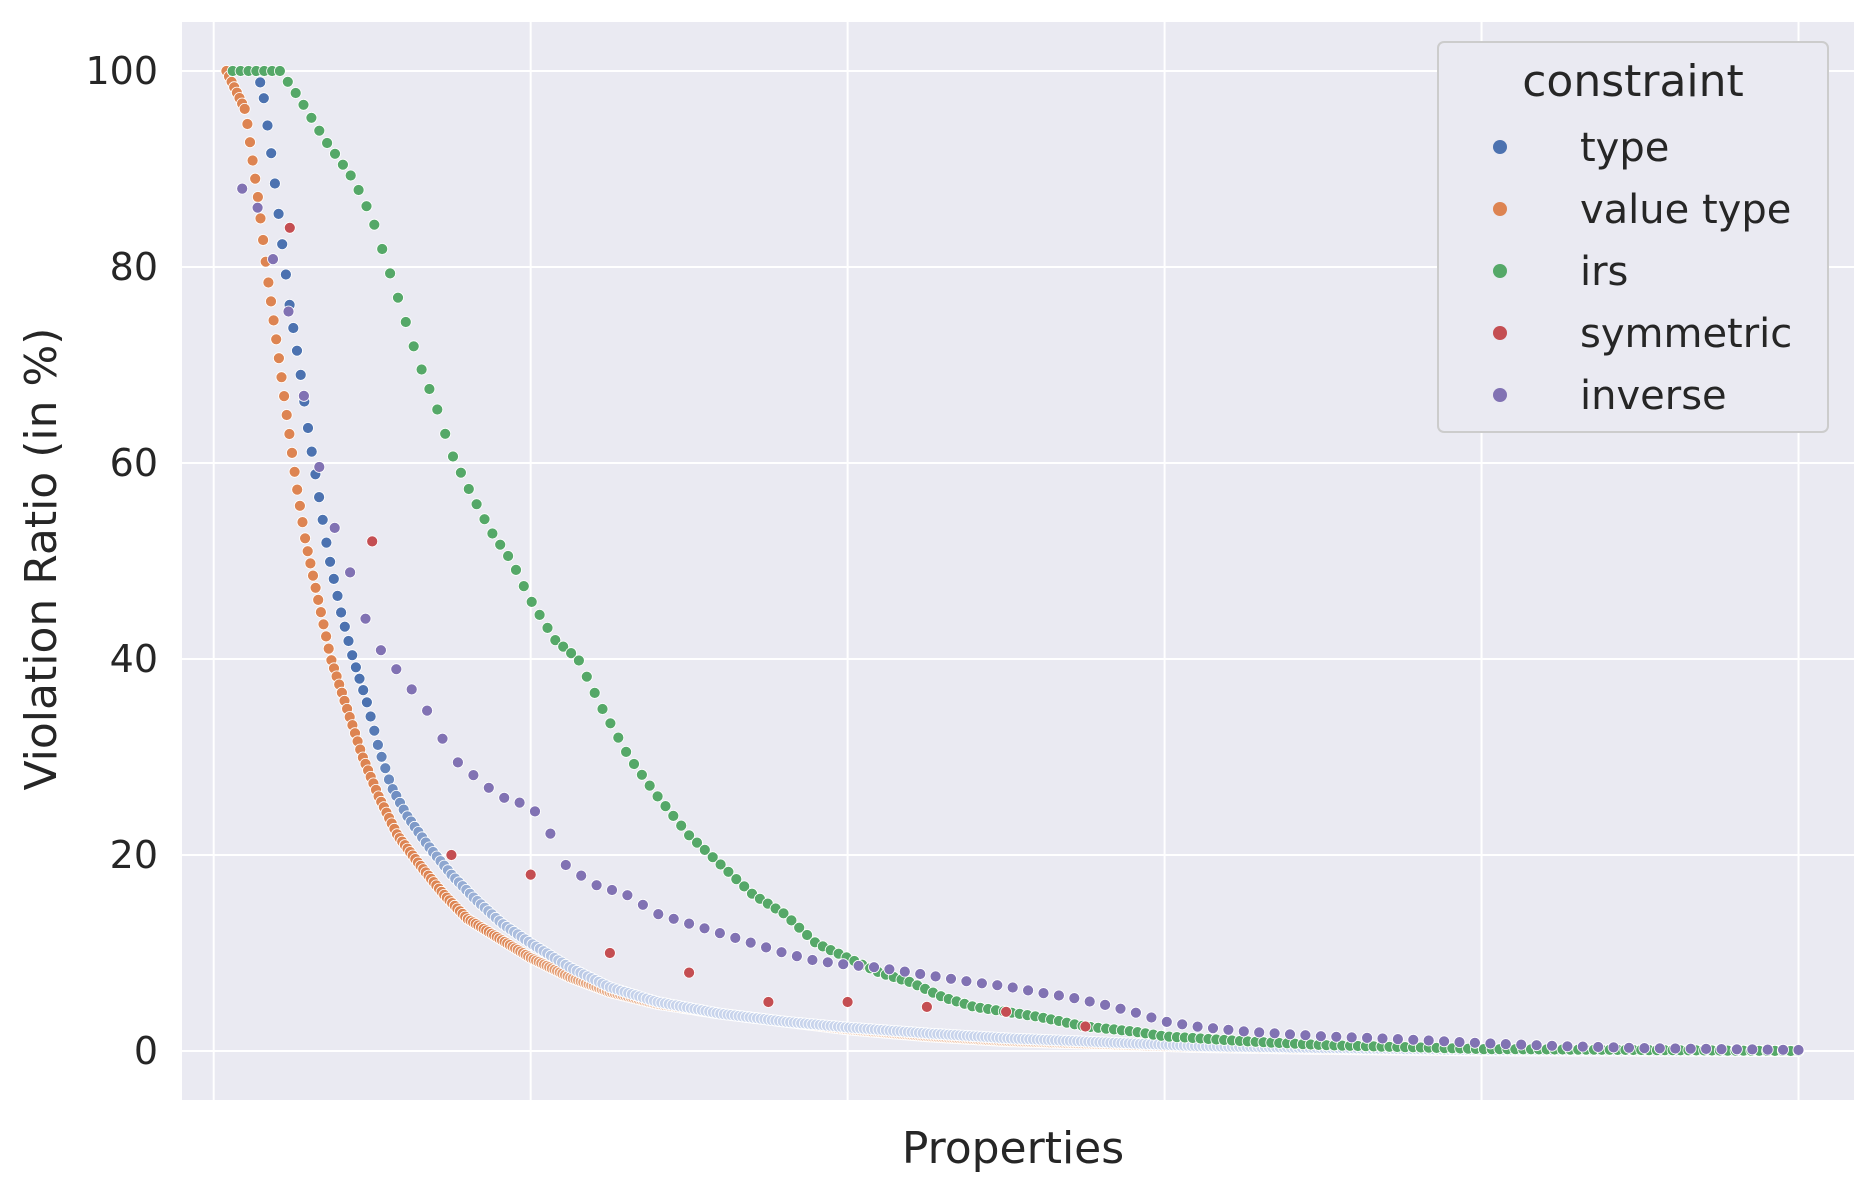 This screenshot has height=1188, width=1864. What do you see at coordinates (1685, 210) in the screenshot?
I see `legend-label: value type` at bounding box center [1685, 210].